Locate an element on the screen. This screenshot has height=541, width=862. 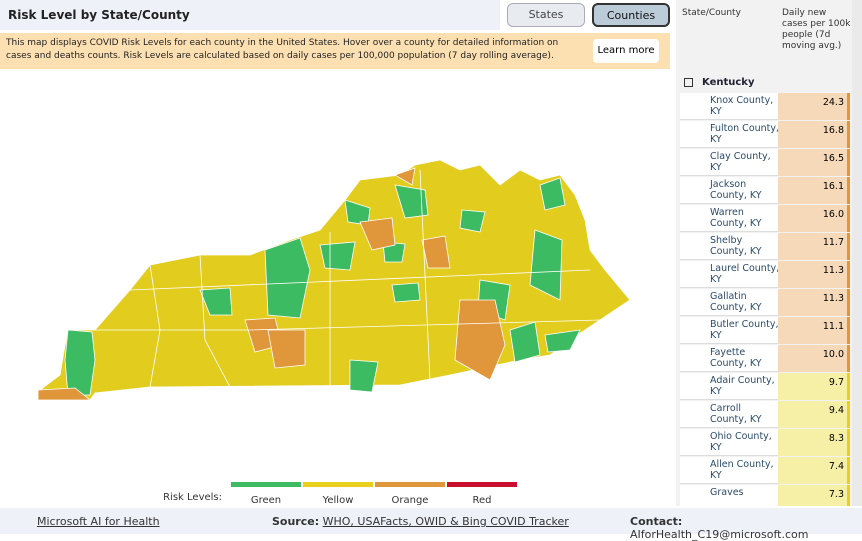
table-row: Carroll County, KY 9.4 is located at coordinates (765, 414).